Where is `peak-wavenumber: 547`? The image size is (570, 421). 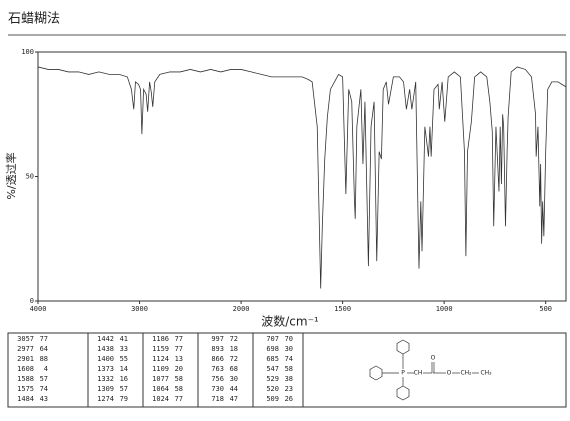 peak-wavenumber: 547 is located at coordinates (272, 369).